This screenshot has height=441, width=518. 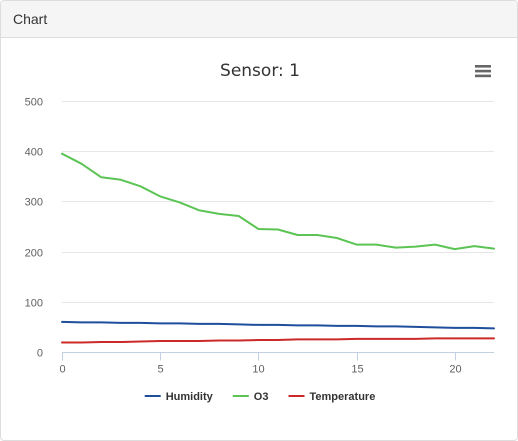 What do you see at coordinates (357, 370) in the screenshot?
I see `x-tick-label: 15` at bounding box center [357, 370].